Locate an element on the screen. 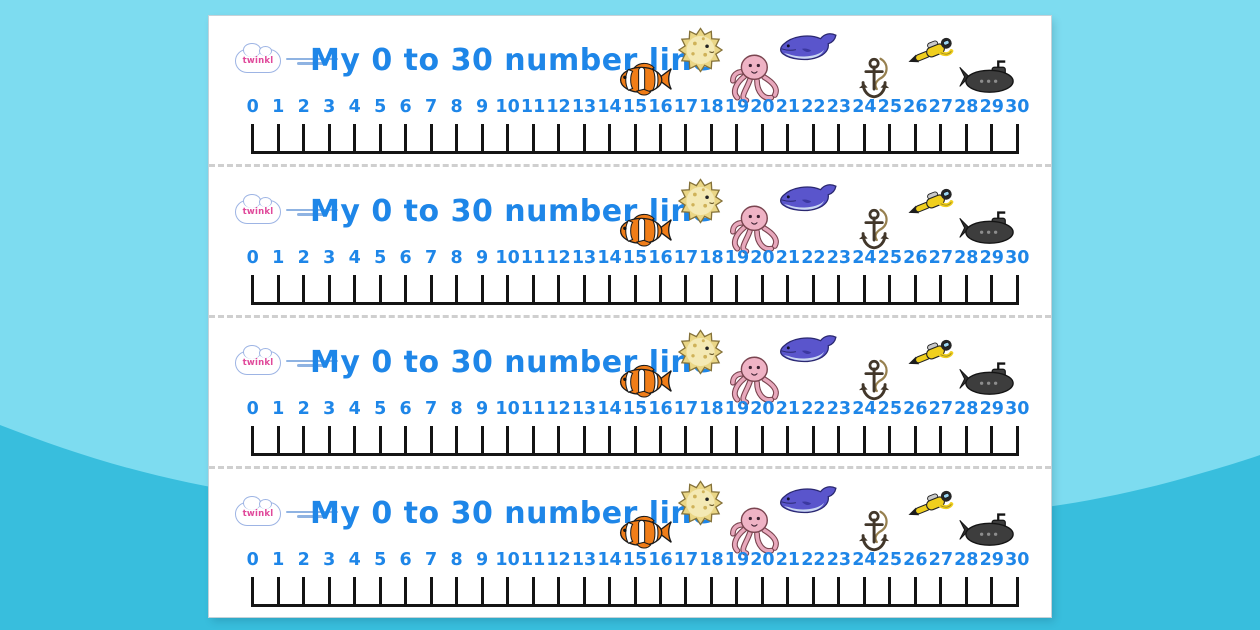 The width and height of the screenshot is (1260, 630). twinkl-brand-text: twinkl is located at coordinates (258, 363).